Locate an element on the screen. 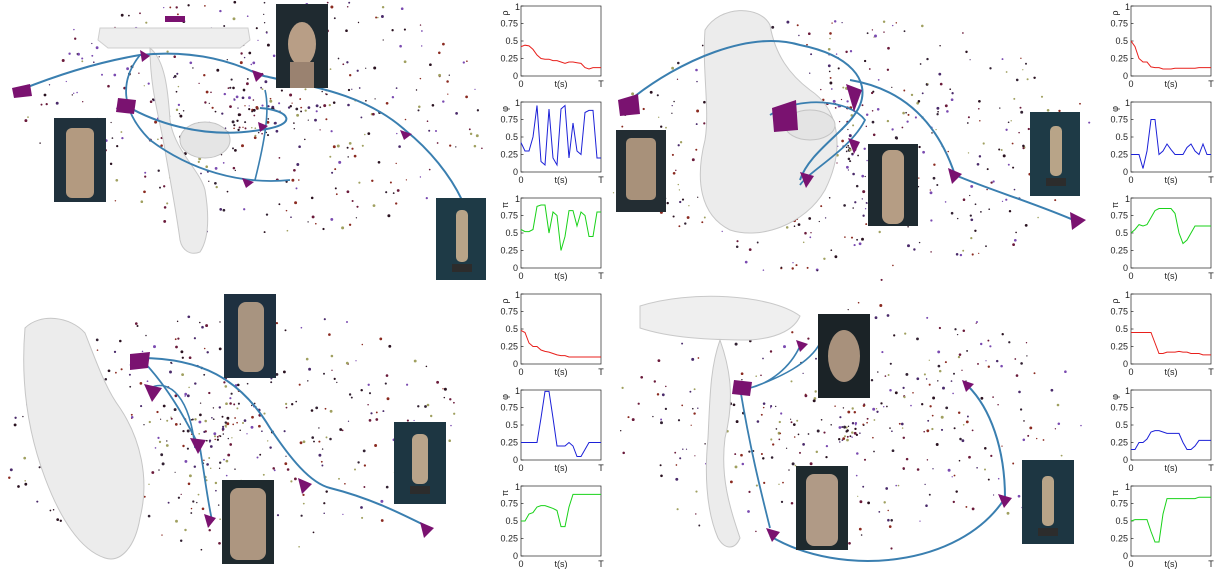 The width and height of the screenshot is (1215, 581). series-name: π is located at coordinates (505, 493).